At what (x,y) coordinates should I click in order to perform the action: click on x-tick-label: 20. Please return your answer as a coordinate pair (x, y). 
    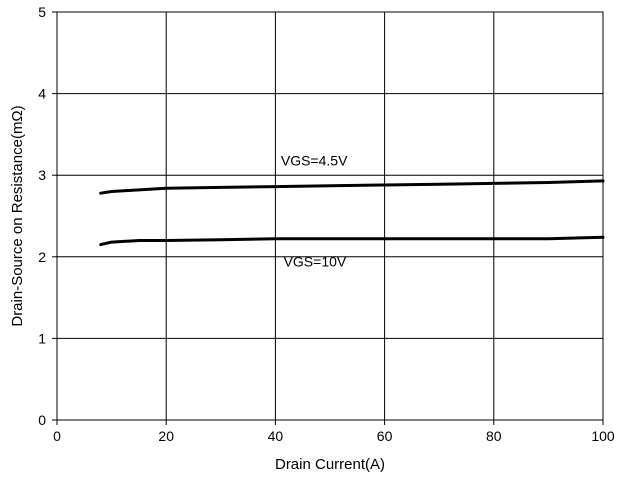
    Looking at the image, I should click on (166, 436).